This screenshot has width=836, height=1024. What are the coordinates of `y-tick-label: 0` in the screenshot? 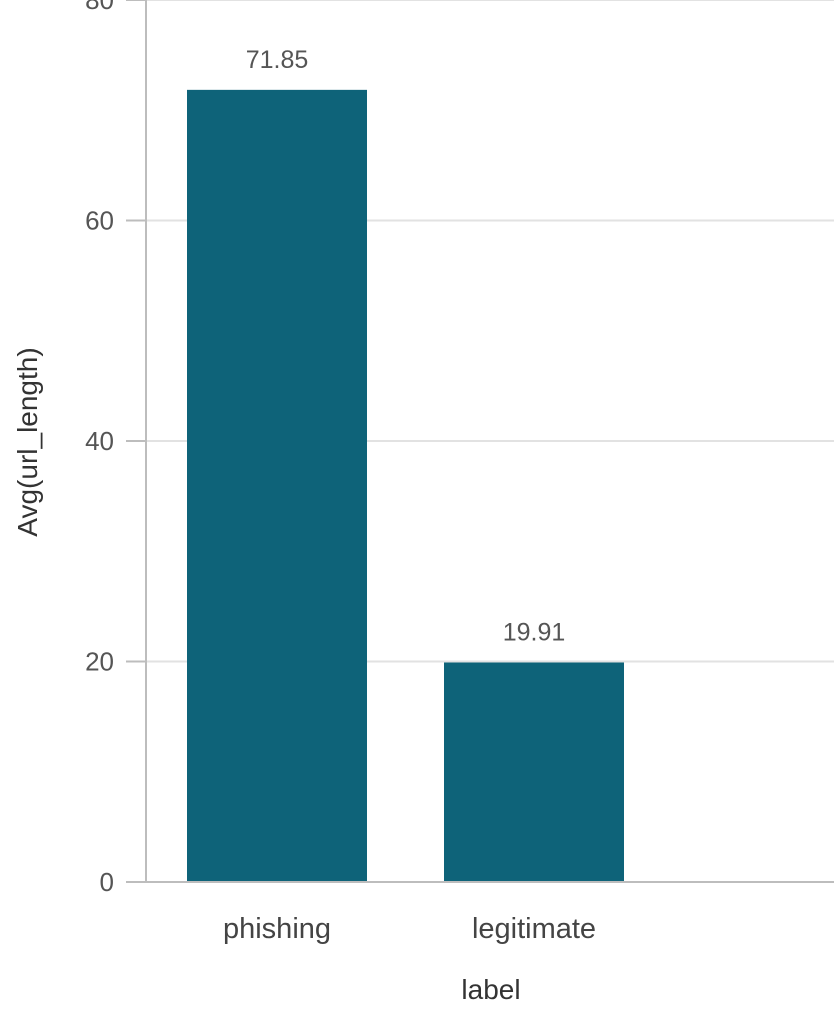 It's located at (107, 882).